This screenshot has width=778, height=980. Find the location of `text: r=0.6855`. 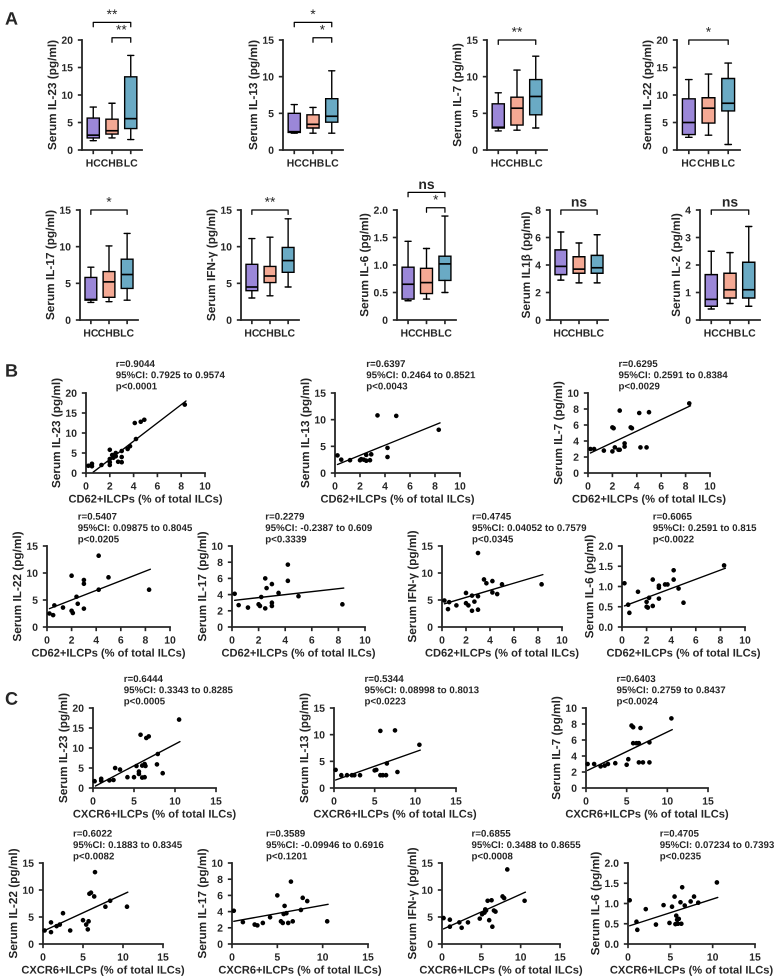

text: r=0.6855 is located at coordinates (491, 833).